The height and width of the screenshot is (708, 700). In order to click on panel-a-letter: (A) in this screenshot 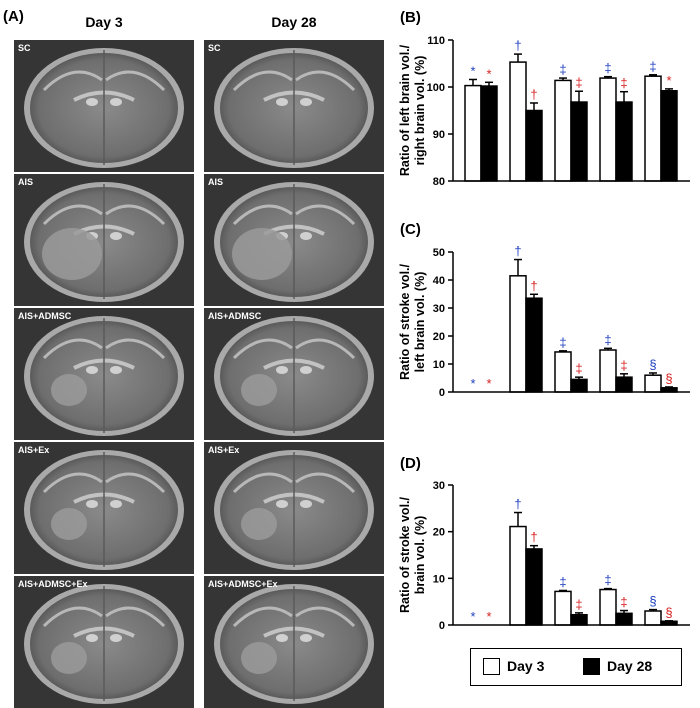, I will do `click(13, 16)`.